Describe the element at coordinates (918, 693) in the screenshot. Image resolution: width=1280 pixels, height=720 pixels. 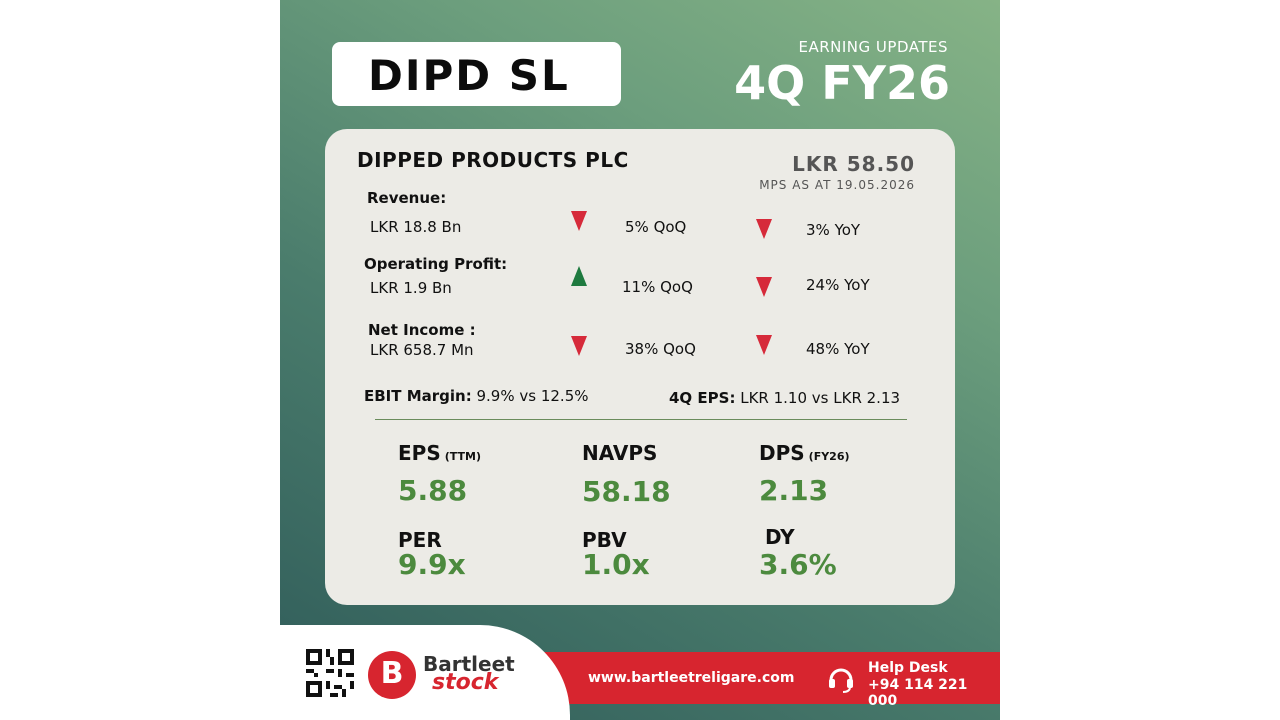
I see `help-desk-phone: +94 114 221 000` at that location.